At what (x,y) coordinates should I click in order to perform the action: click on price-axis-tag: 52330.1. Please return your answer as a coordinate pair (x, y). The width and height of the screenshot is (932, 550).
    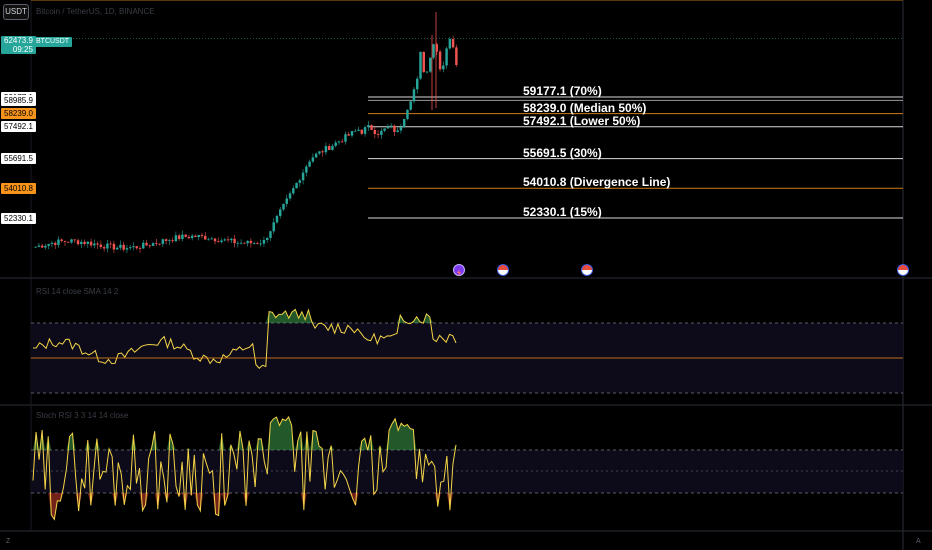
    Looking at the image, I should click on (18, 218).